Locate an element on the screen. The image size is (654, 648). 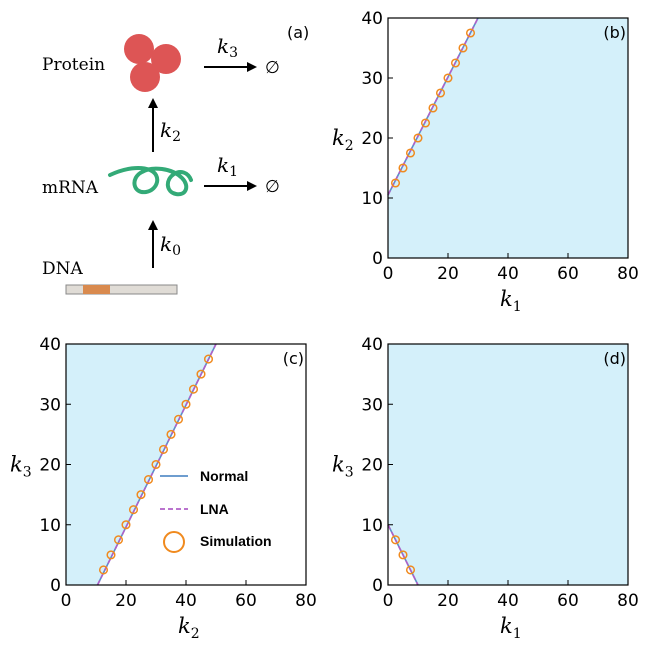
legend-label: Normal is located at coordinates (224, 476).